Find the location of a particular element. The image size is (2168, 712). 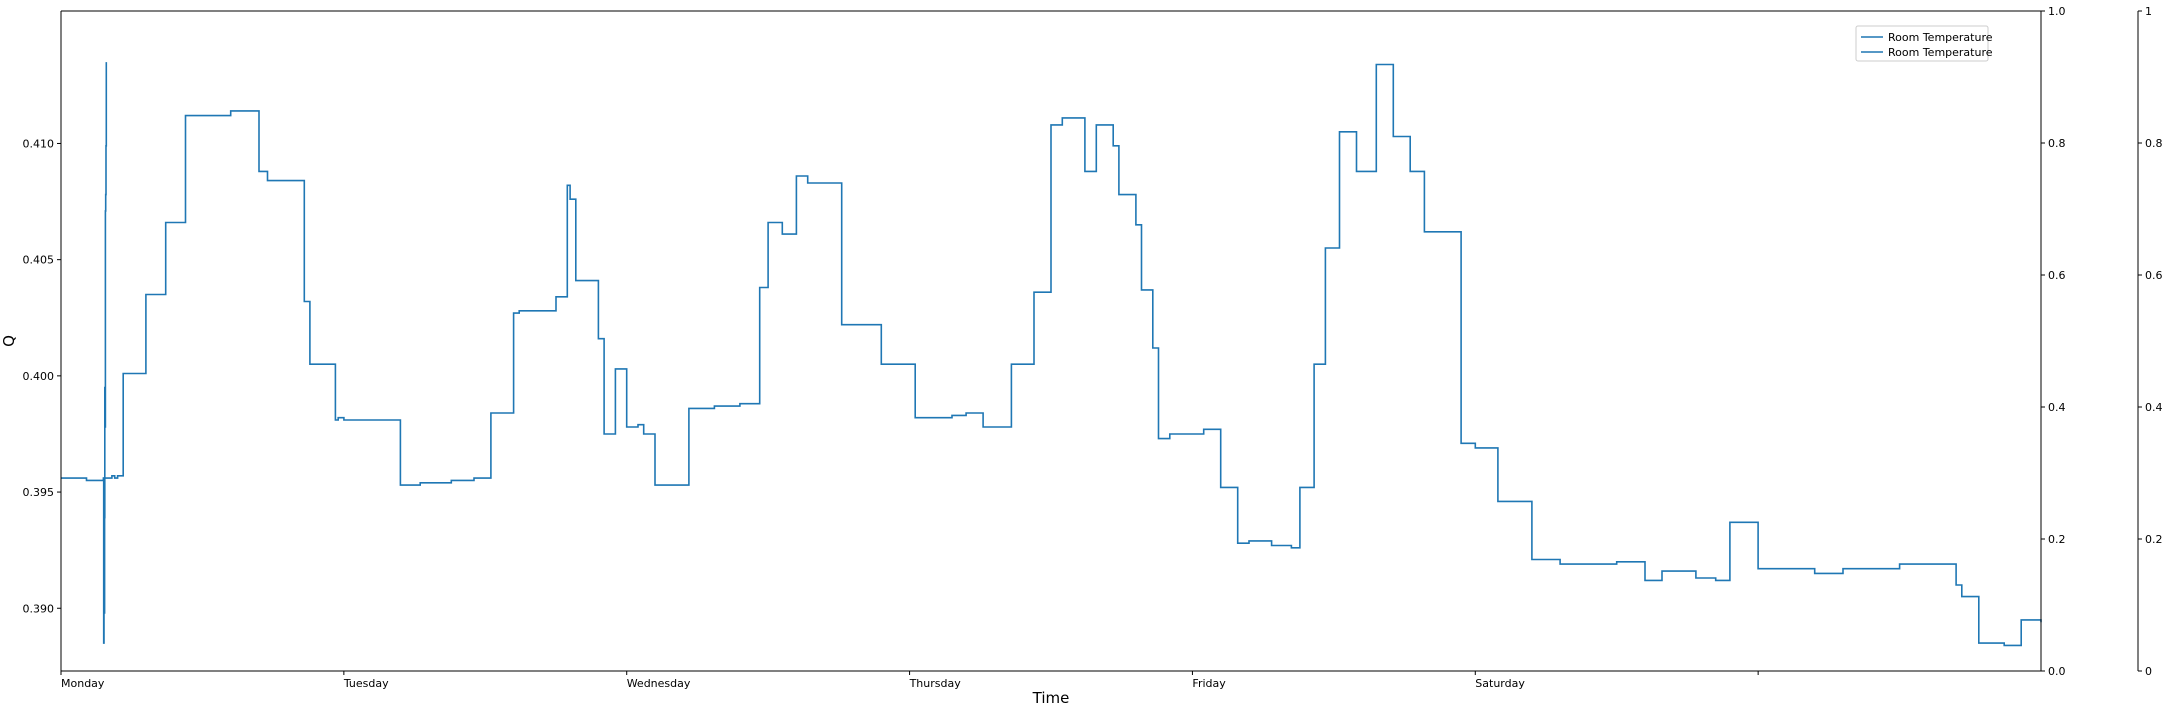

right-axis-1-tick-label: 0.8 is located at coordinates (2057, 143).